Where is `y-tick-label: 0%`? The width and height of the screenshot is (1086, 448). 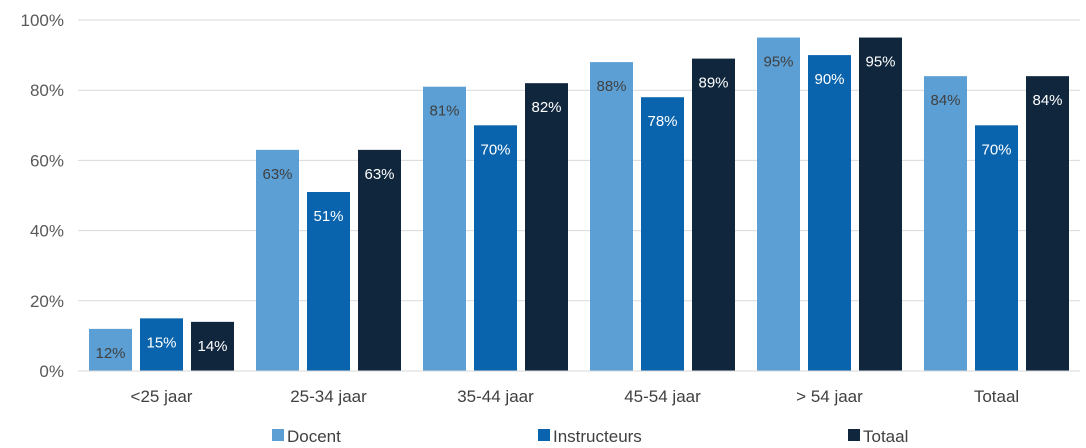
y-tick-label: 0% is located at coordinates (51, 371).